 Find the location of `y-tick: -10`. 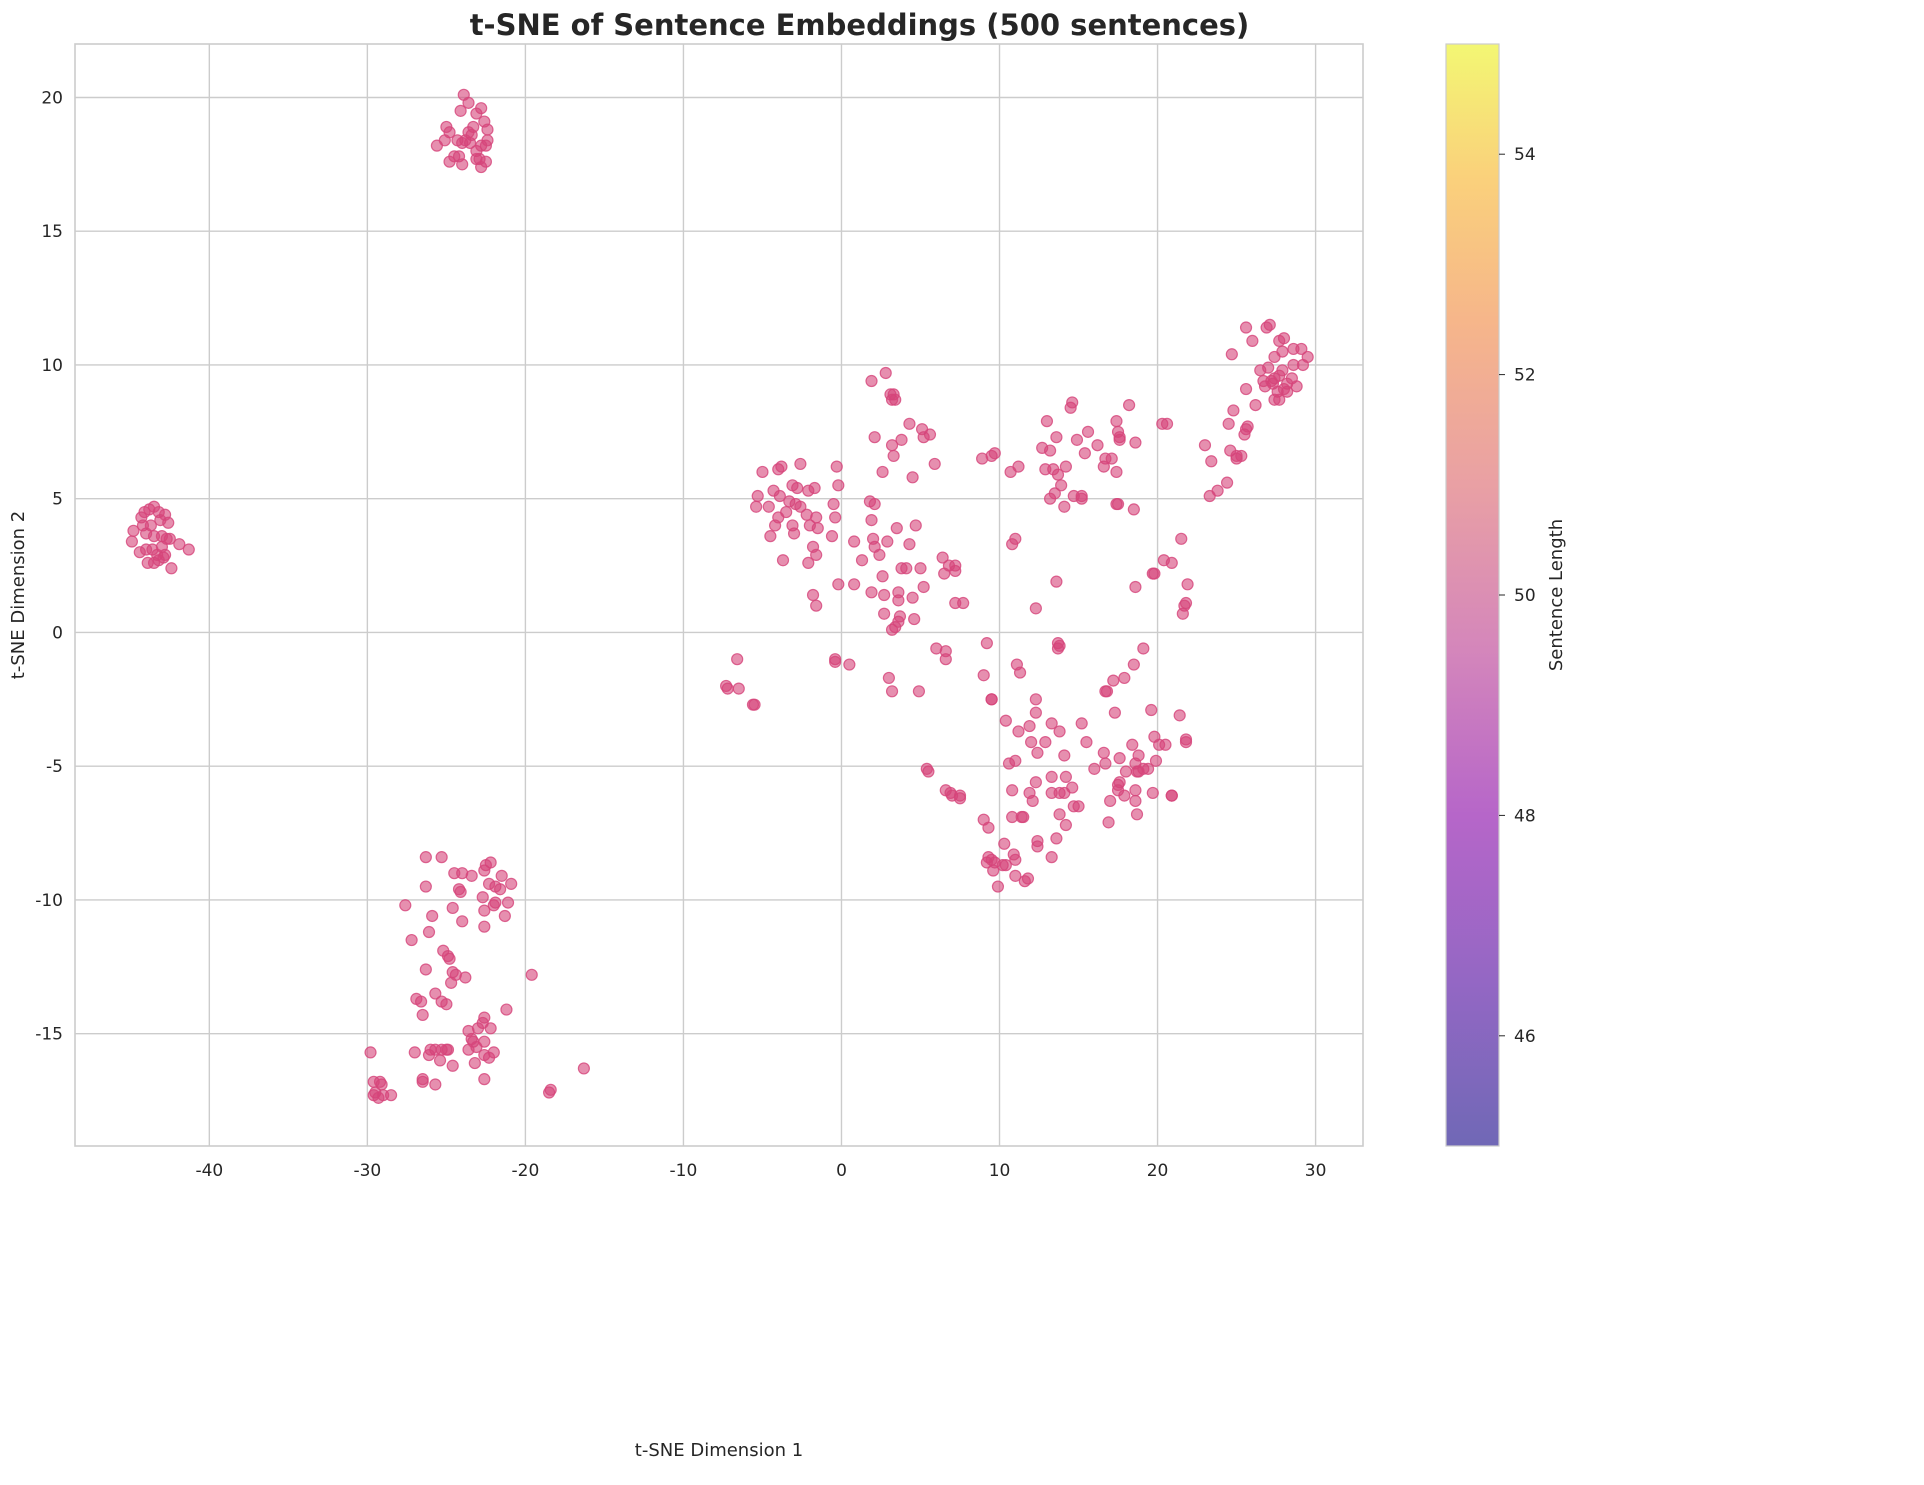

y-tick: -10 is located at coordinates (49, 901).